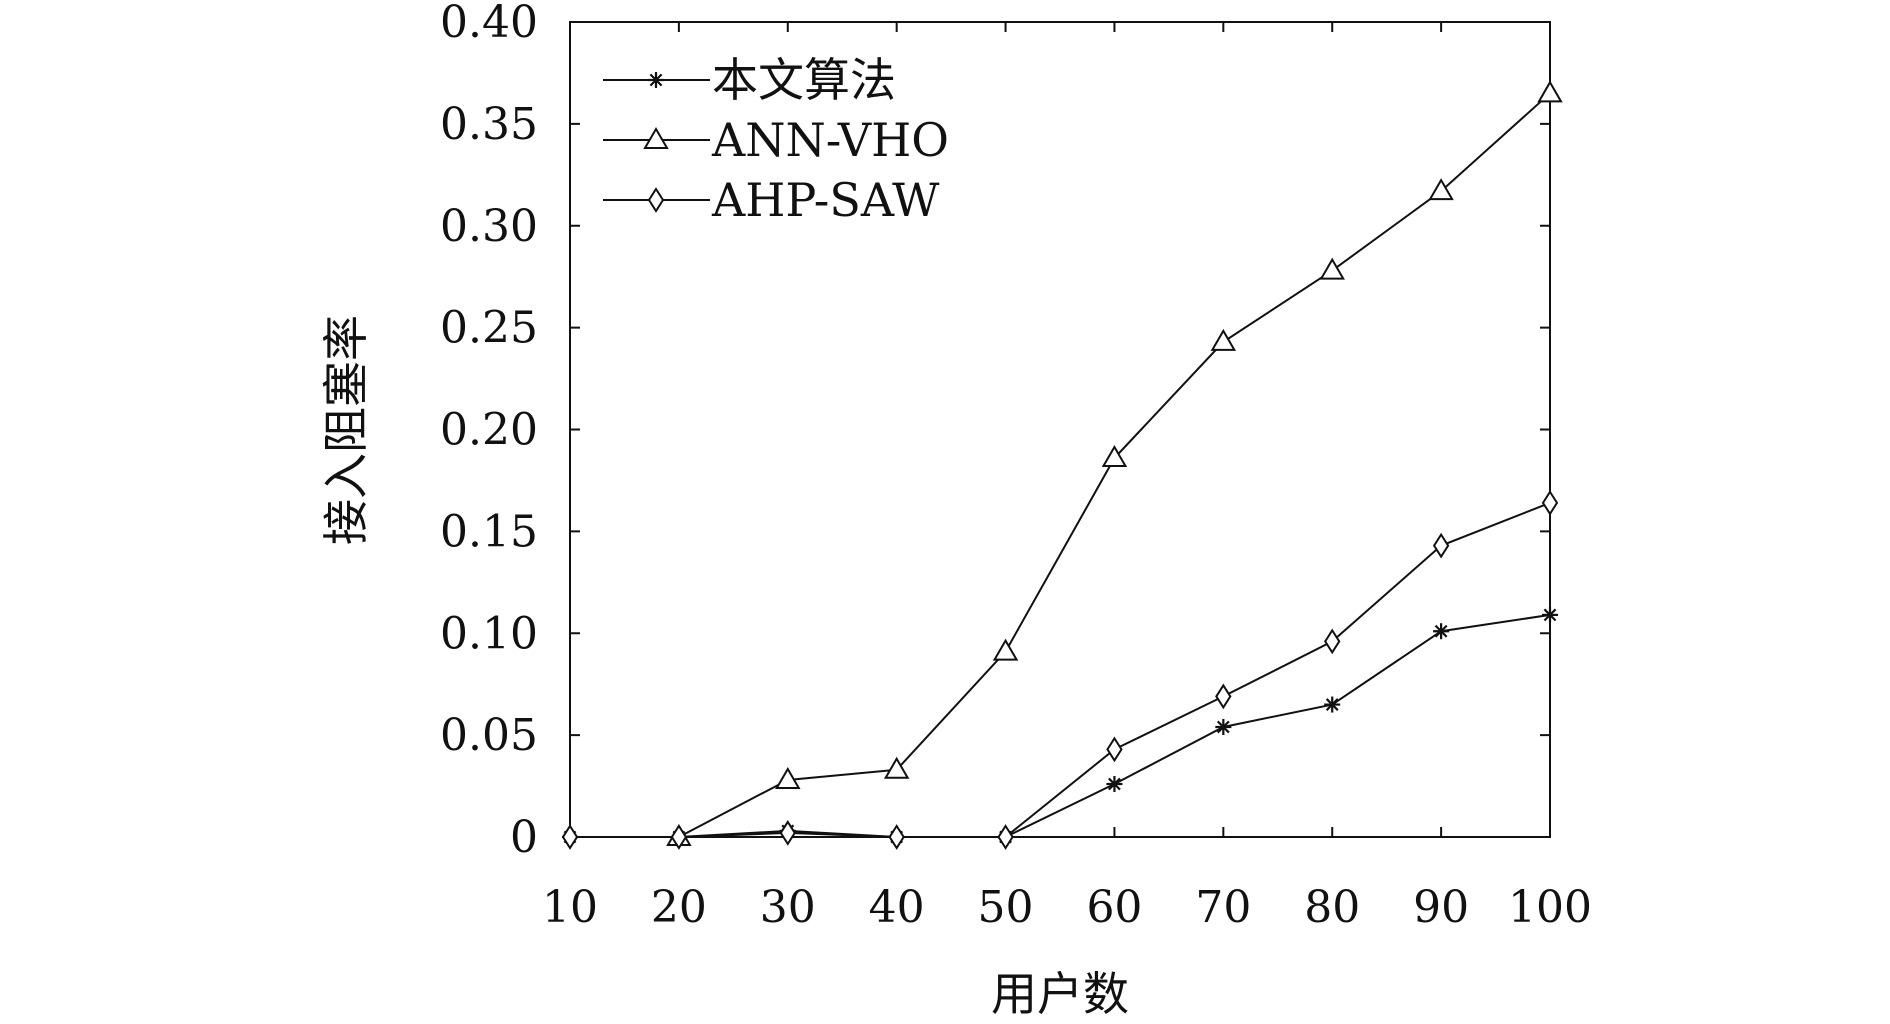 The height and width of the screenshot is (1024, 1890). Describe the element at coordinates (489, 328) in the screenshot. I see `y-tick-label: 0.25` at that location.